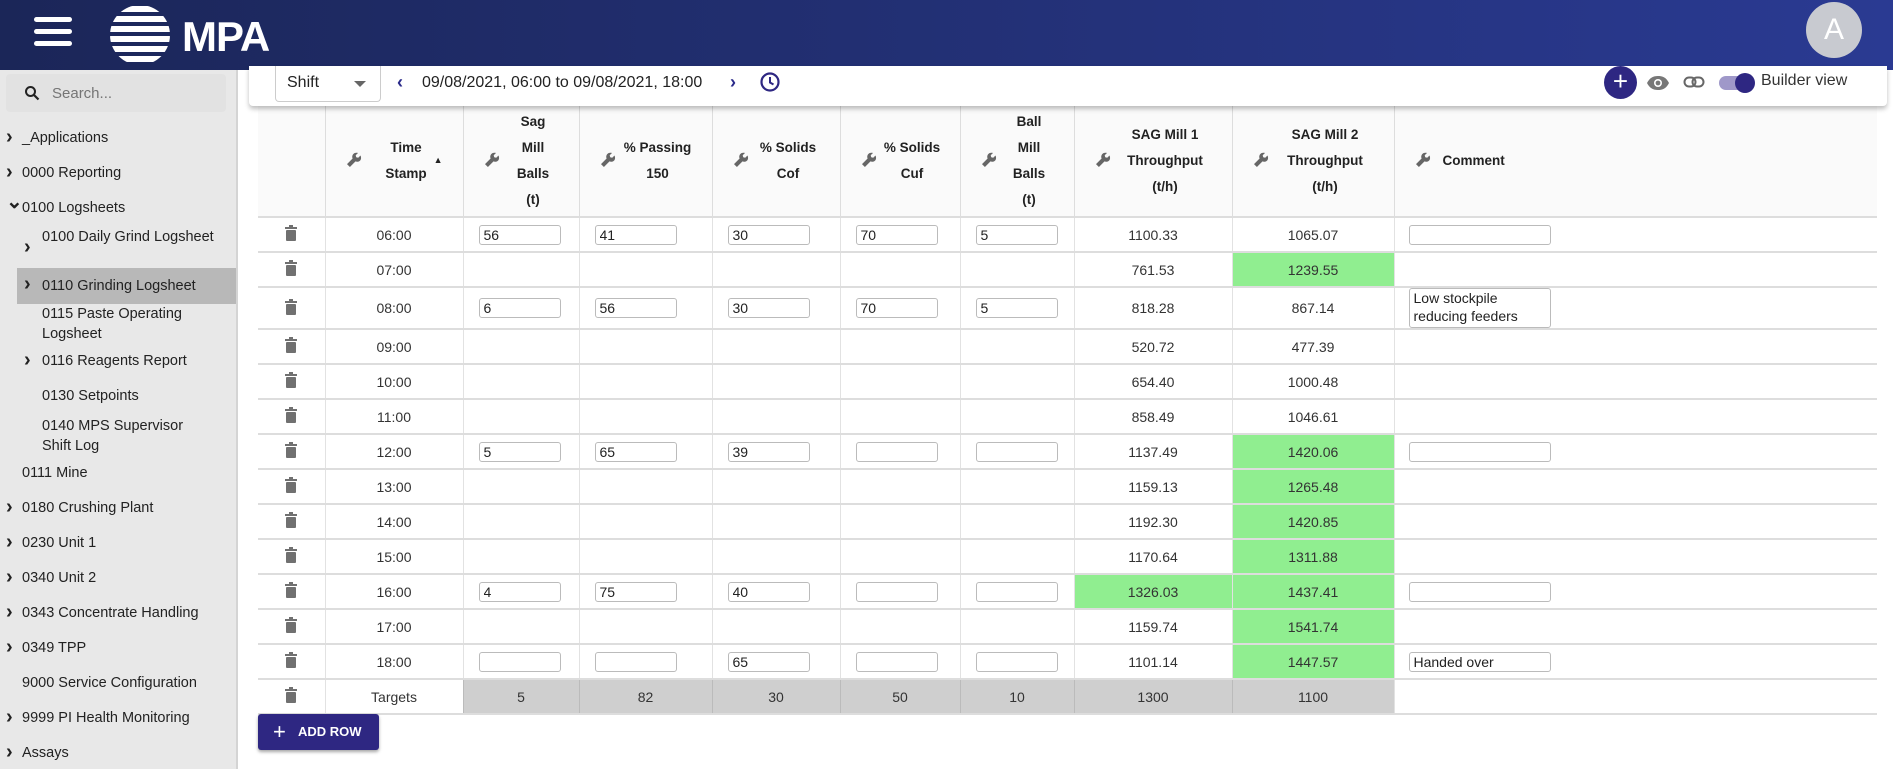 The height and width of the screenshot is (769, 1893). What do you see at coordinates (899, 162) in the screenshot?
I see `column-header: % Solids Cuf` at bounding box center [899, 162].